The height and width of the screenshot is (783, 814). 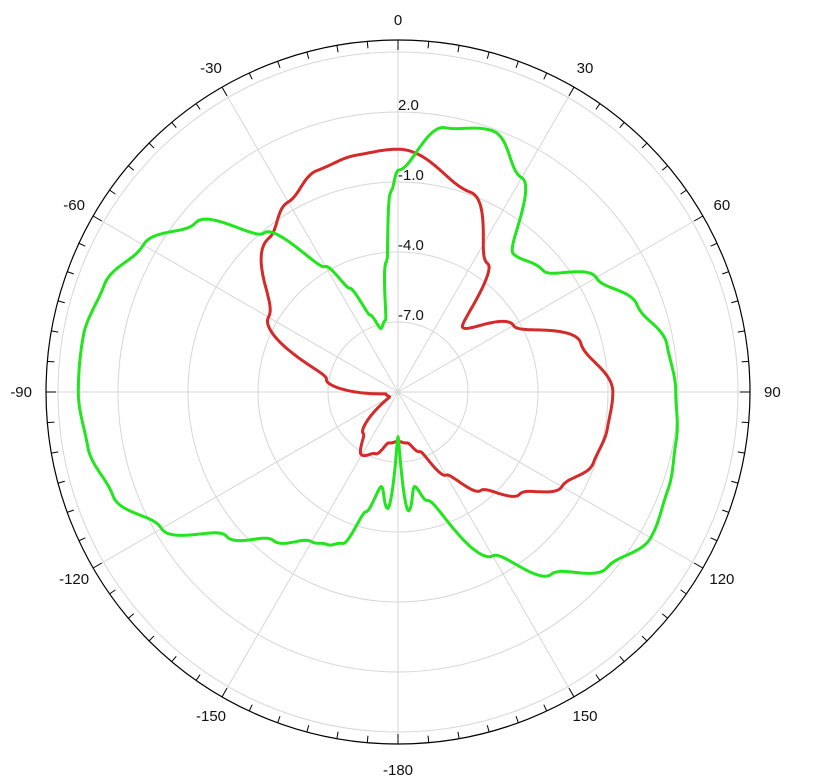 What do you see at coordinates (411, 315) in the screenshot?
I see `radial-label--7.0: -7.0` at bounding box center [411, 315].